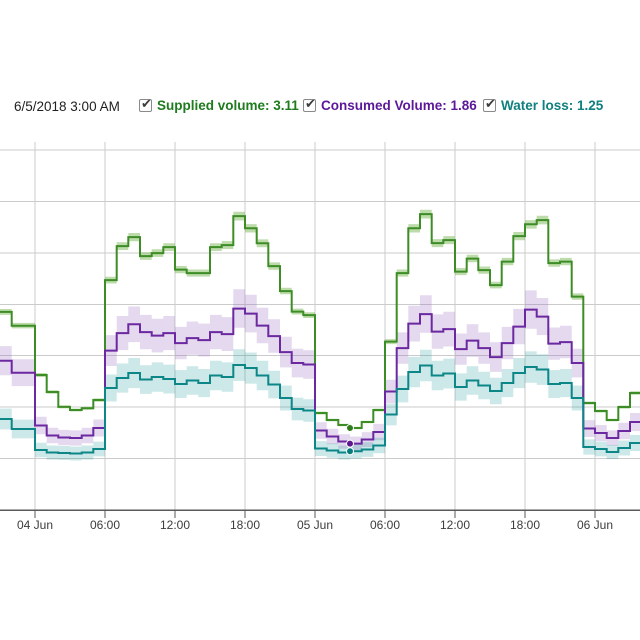 This screenshot has width=640, height=640. I want to click on legend-checkbox-supplied, so click(145, 104).